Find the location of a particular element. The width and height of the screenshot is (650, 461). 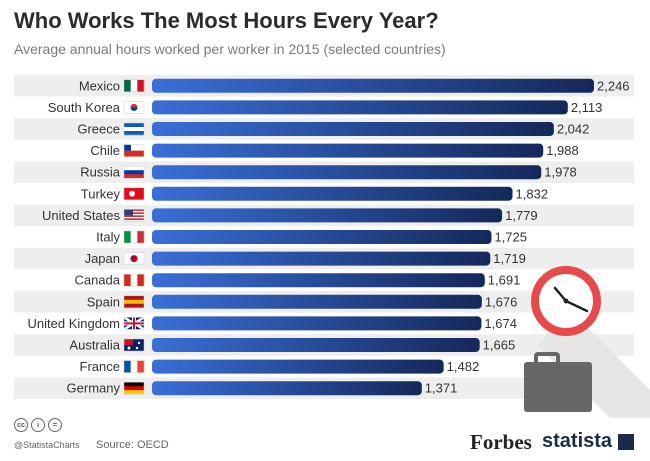

bar-row: Germany 1,371 is located at coordinates (324, 388).